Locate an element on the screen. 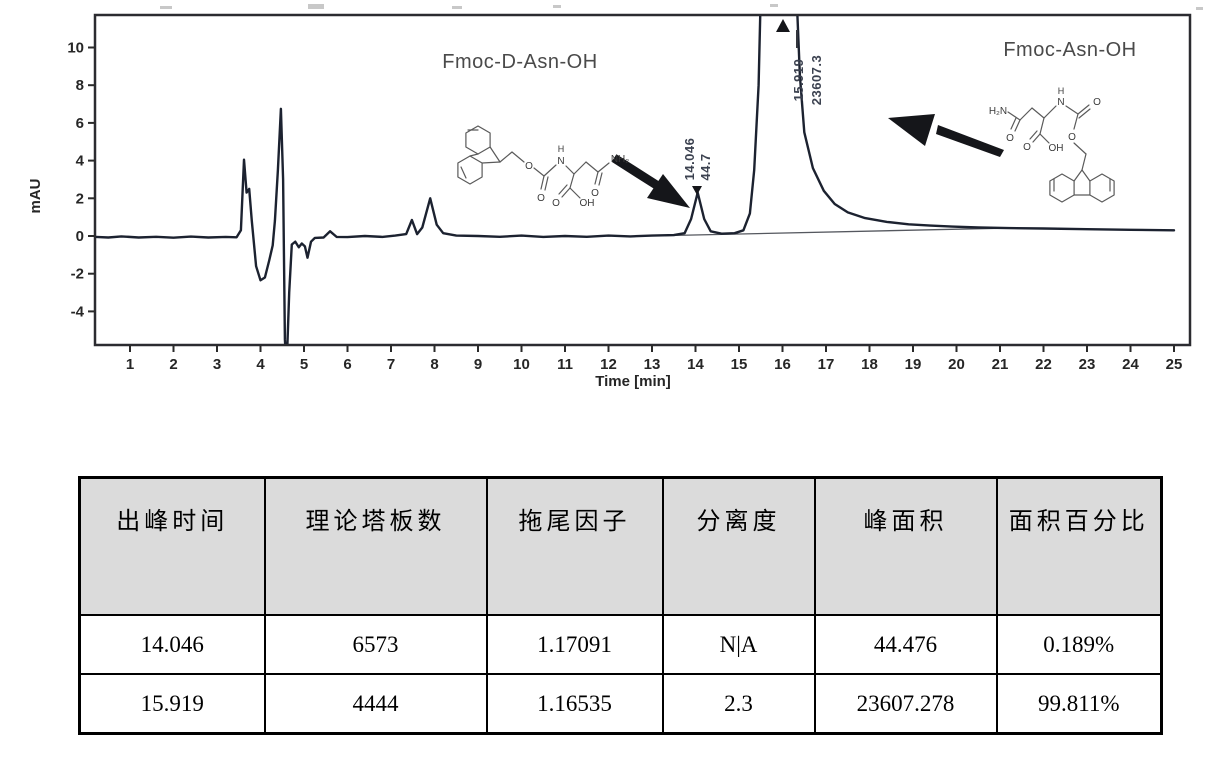  peak1-apex-marker is located at coordinates (697, 190).